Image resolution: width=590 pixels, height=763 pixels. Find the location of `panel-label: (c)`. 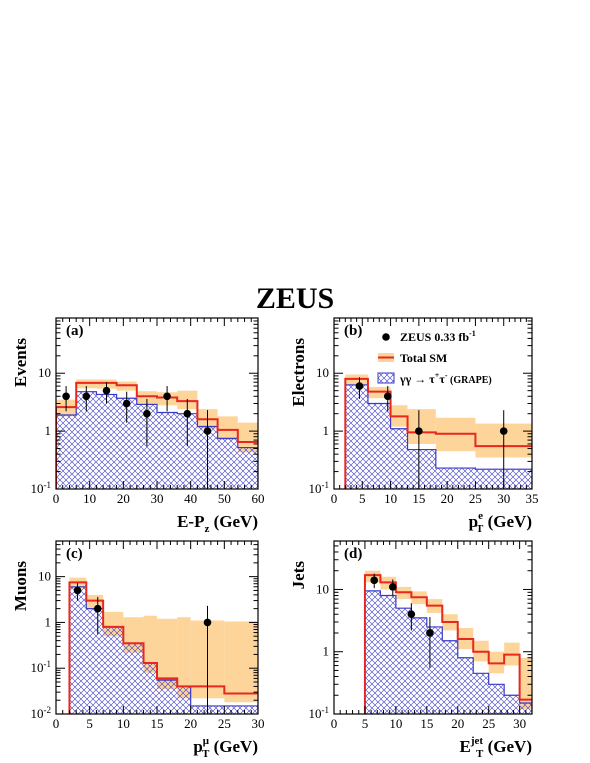

panel-label: (c) is located at coordinates (74, 554).